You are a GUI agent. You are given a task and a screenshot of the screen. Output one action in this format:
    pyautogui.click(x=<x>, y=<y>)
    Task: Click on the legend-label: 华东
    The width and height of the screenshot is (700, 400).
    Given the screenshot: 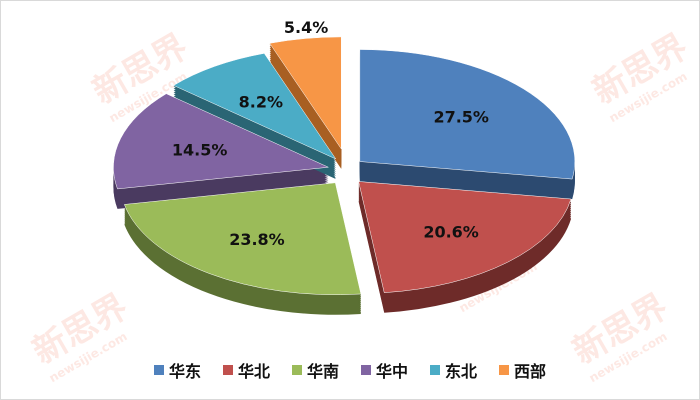 What is the action you would take?
    pyautogui.click(x=184, y=371)
    